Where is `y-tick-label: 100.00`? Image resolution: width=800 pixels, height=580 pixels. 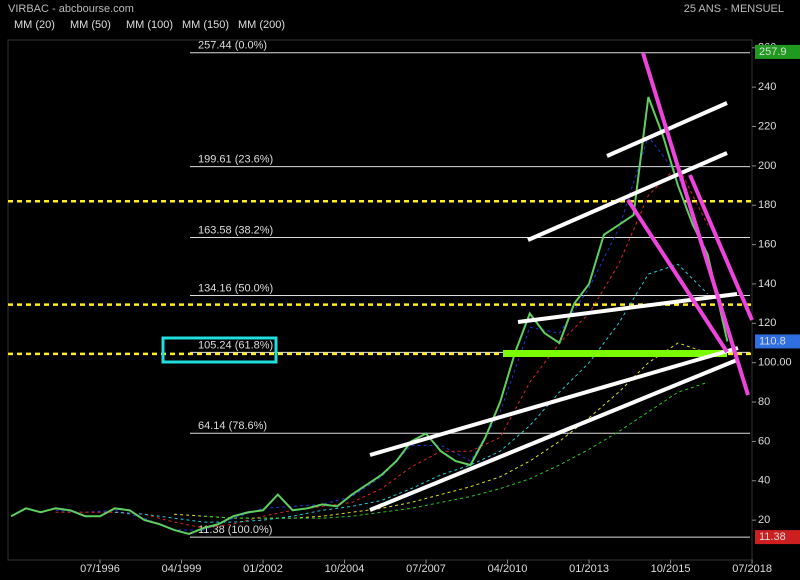
y-tick-label: 100.00 is located at coordinates (775, 363).